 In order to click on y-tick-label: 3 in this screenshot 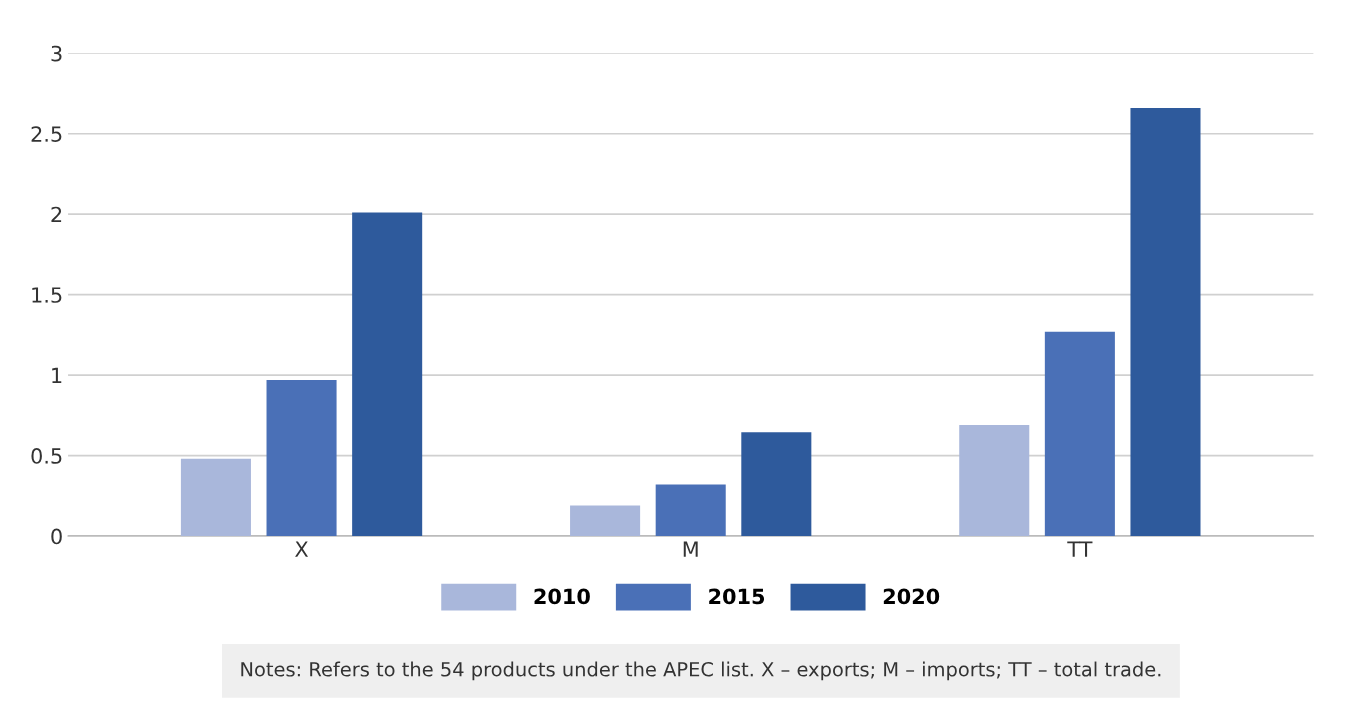, I will do `click(56, 53)`.